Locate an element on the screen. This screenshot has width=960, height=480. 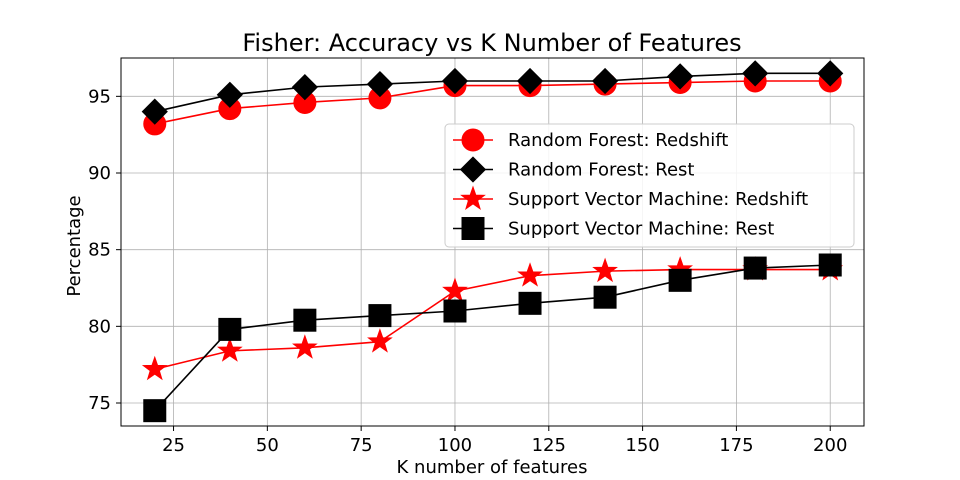
y-tick-label: 90 is located at coordinates (99, 173).